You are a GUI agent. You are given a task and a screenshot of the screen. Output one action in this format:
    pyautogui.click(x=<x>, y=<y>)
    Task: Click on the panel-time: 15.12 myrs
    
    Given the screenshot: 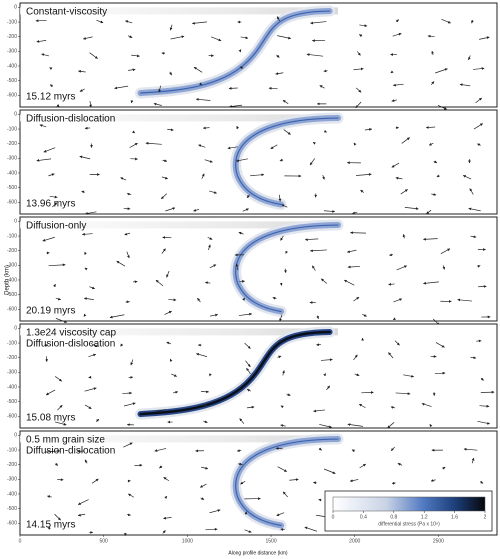 What is the action you would take?
    pyautogui.click(x=50, y=97)
    